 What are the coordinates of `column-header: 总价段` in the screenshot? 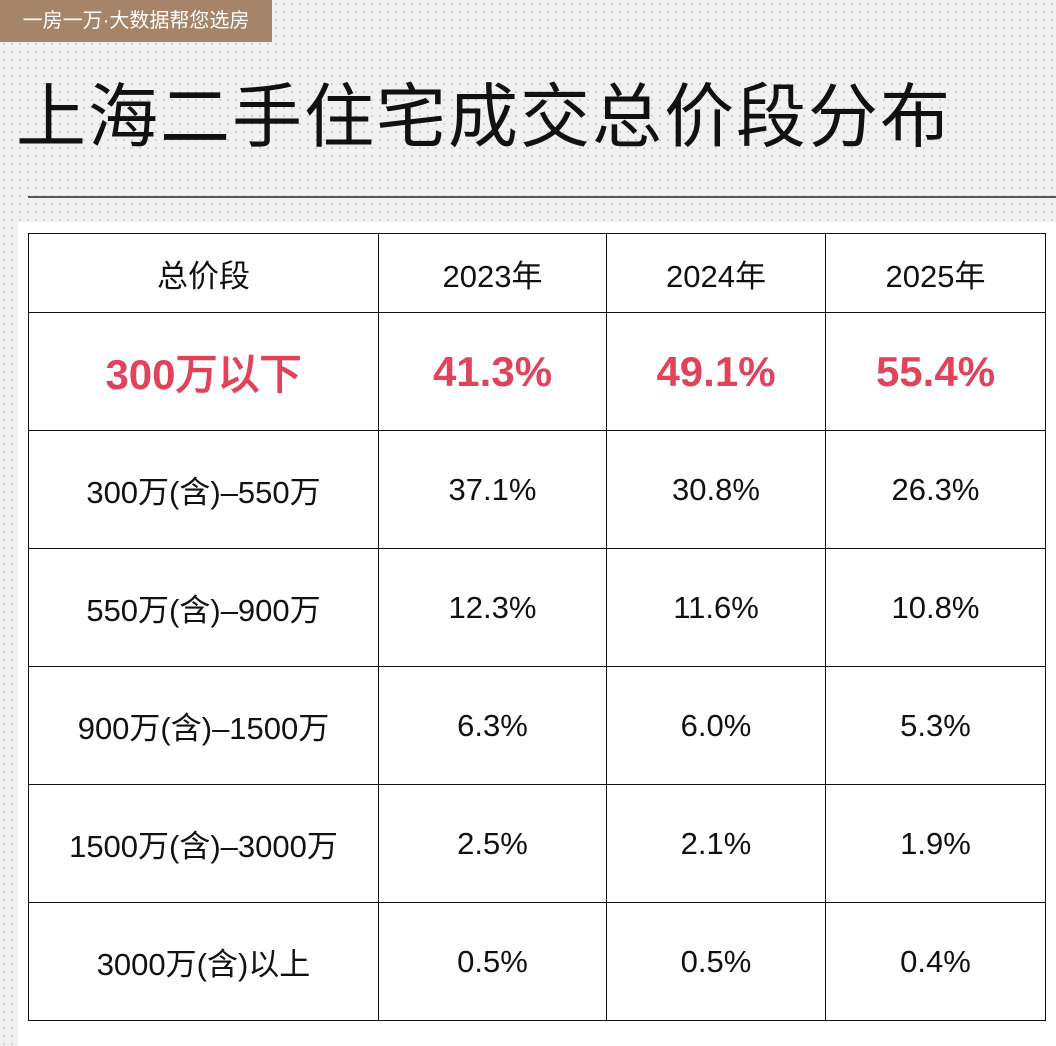 It's located at (203, 273).